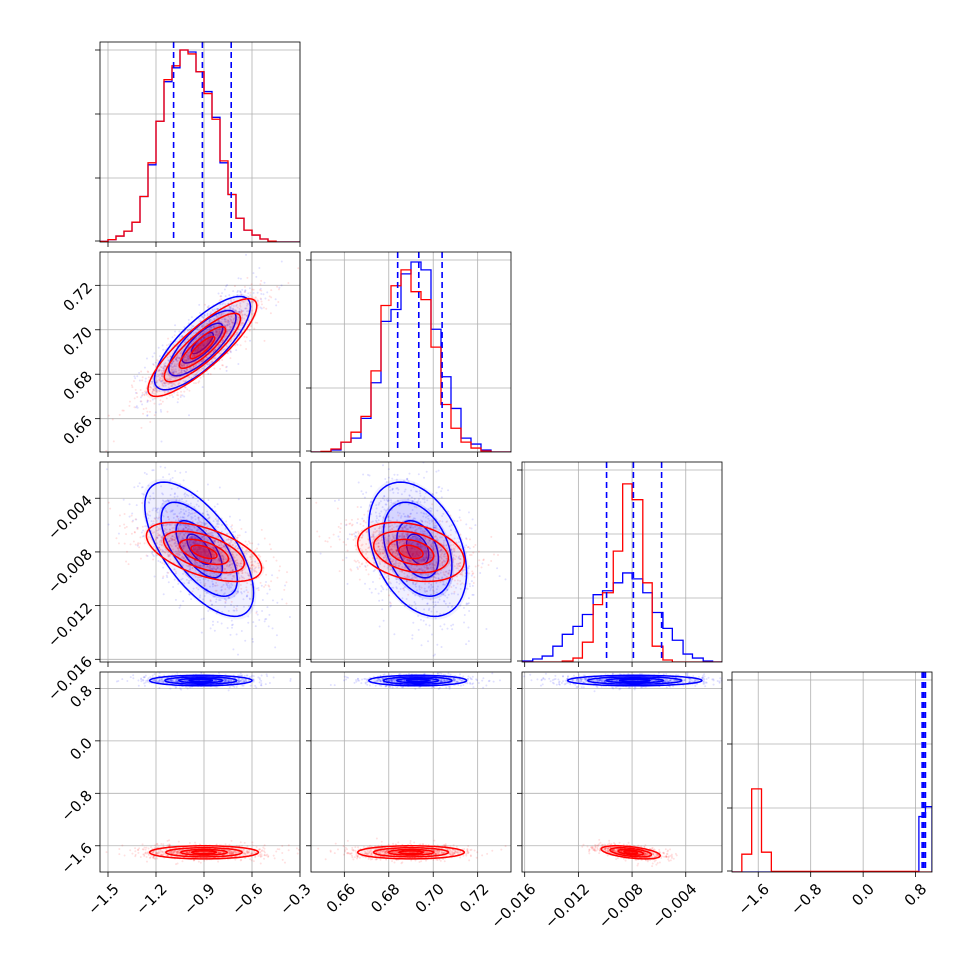 This screenshot has width=970, height=970. I want to click on density-fill-red, so click(204, 552).